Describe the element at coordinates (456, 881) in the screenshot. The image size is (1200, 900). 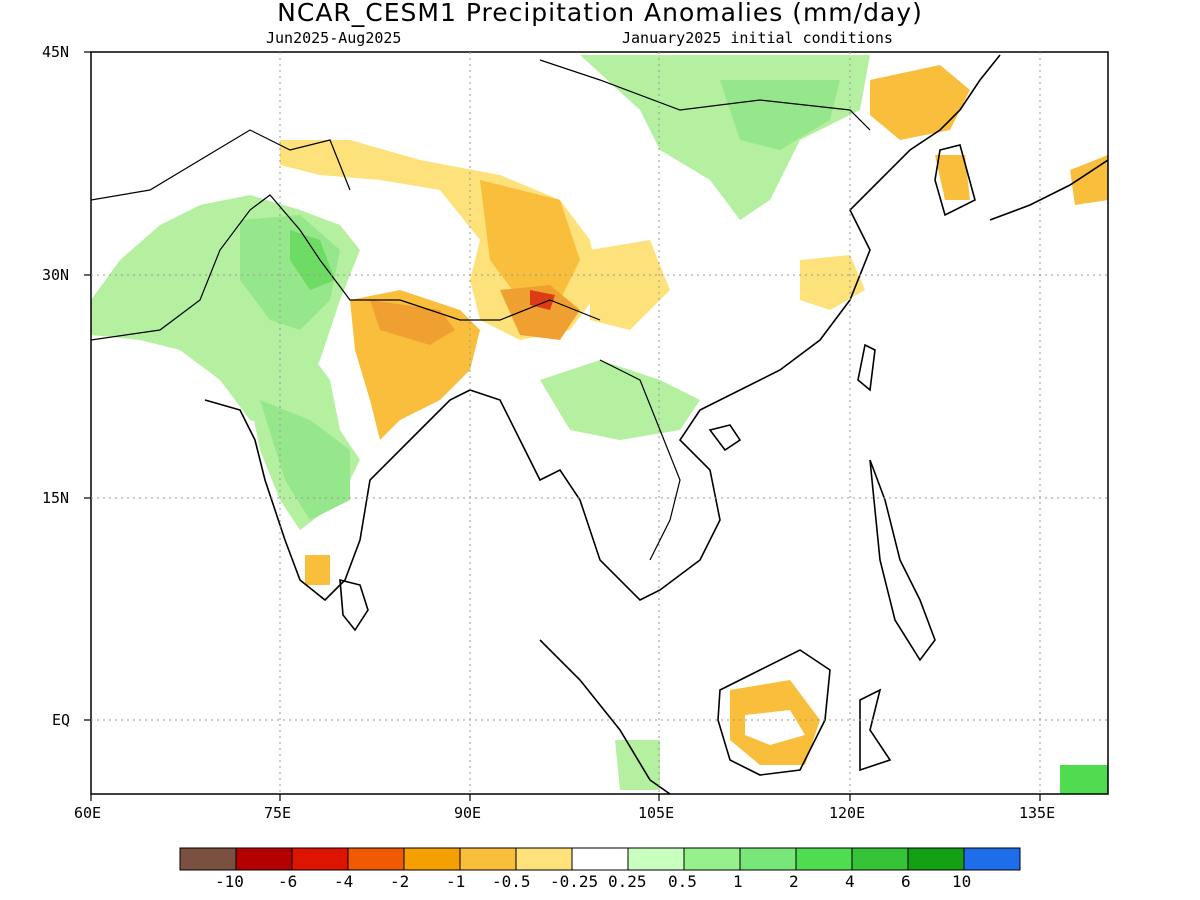
I see `colorbar-label: -1` at that location.